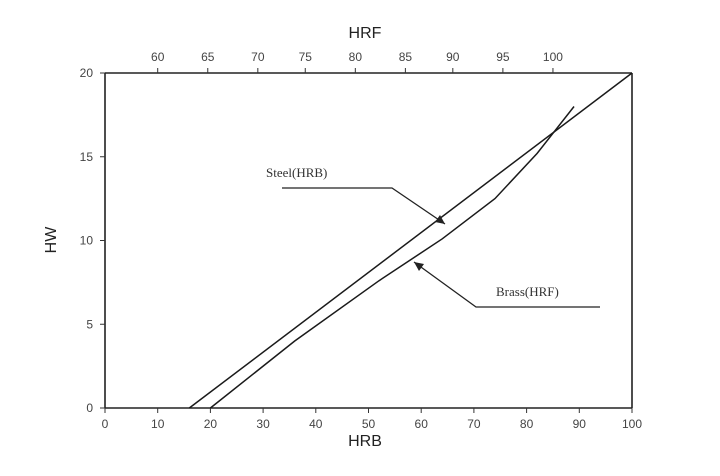 The height and width of the screenshot is (476, 720). What do you see at coordinates (553, 57) in the screenshot?
I see `top-tick-label: 100` at bounding box center [553, 57].